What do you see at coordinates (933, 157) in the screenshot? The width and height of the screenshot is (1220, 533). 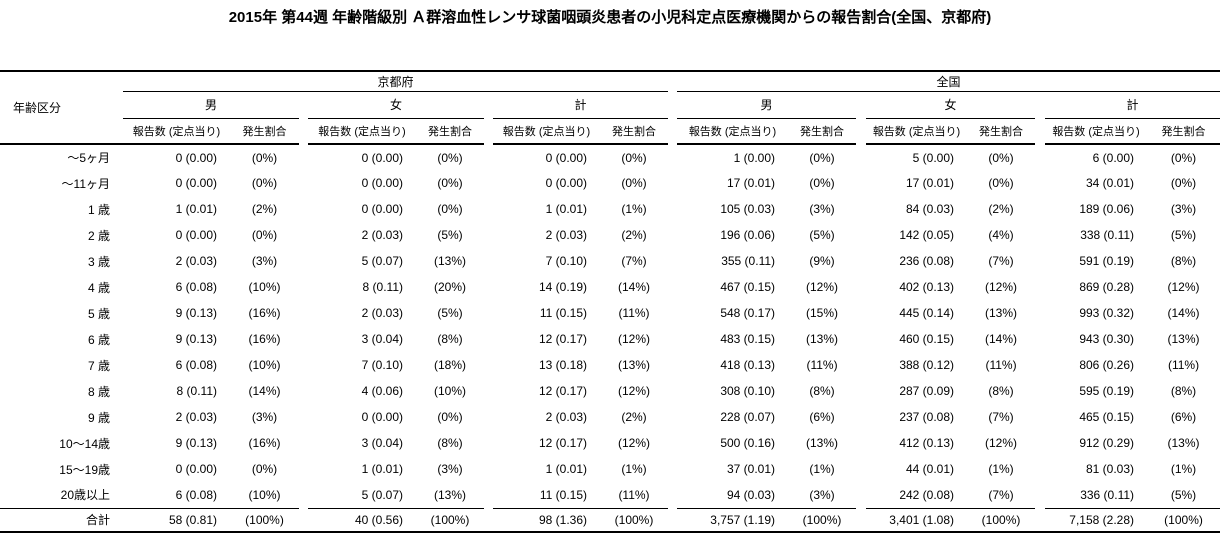 I see `national-female-count-cell: 5 (0.00)` at bounding box center [933, 157].